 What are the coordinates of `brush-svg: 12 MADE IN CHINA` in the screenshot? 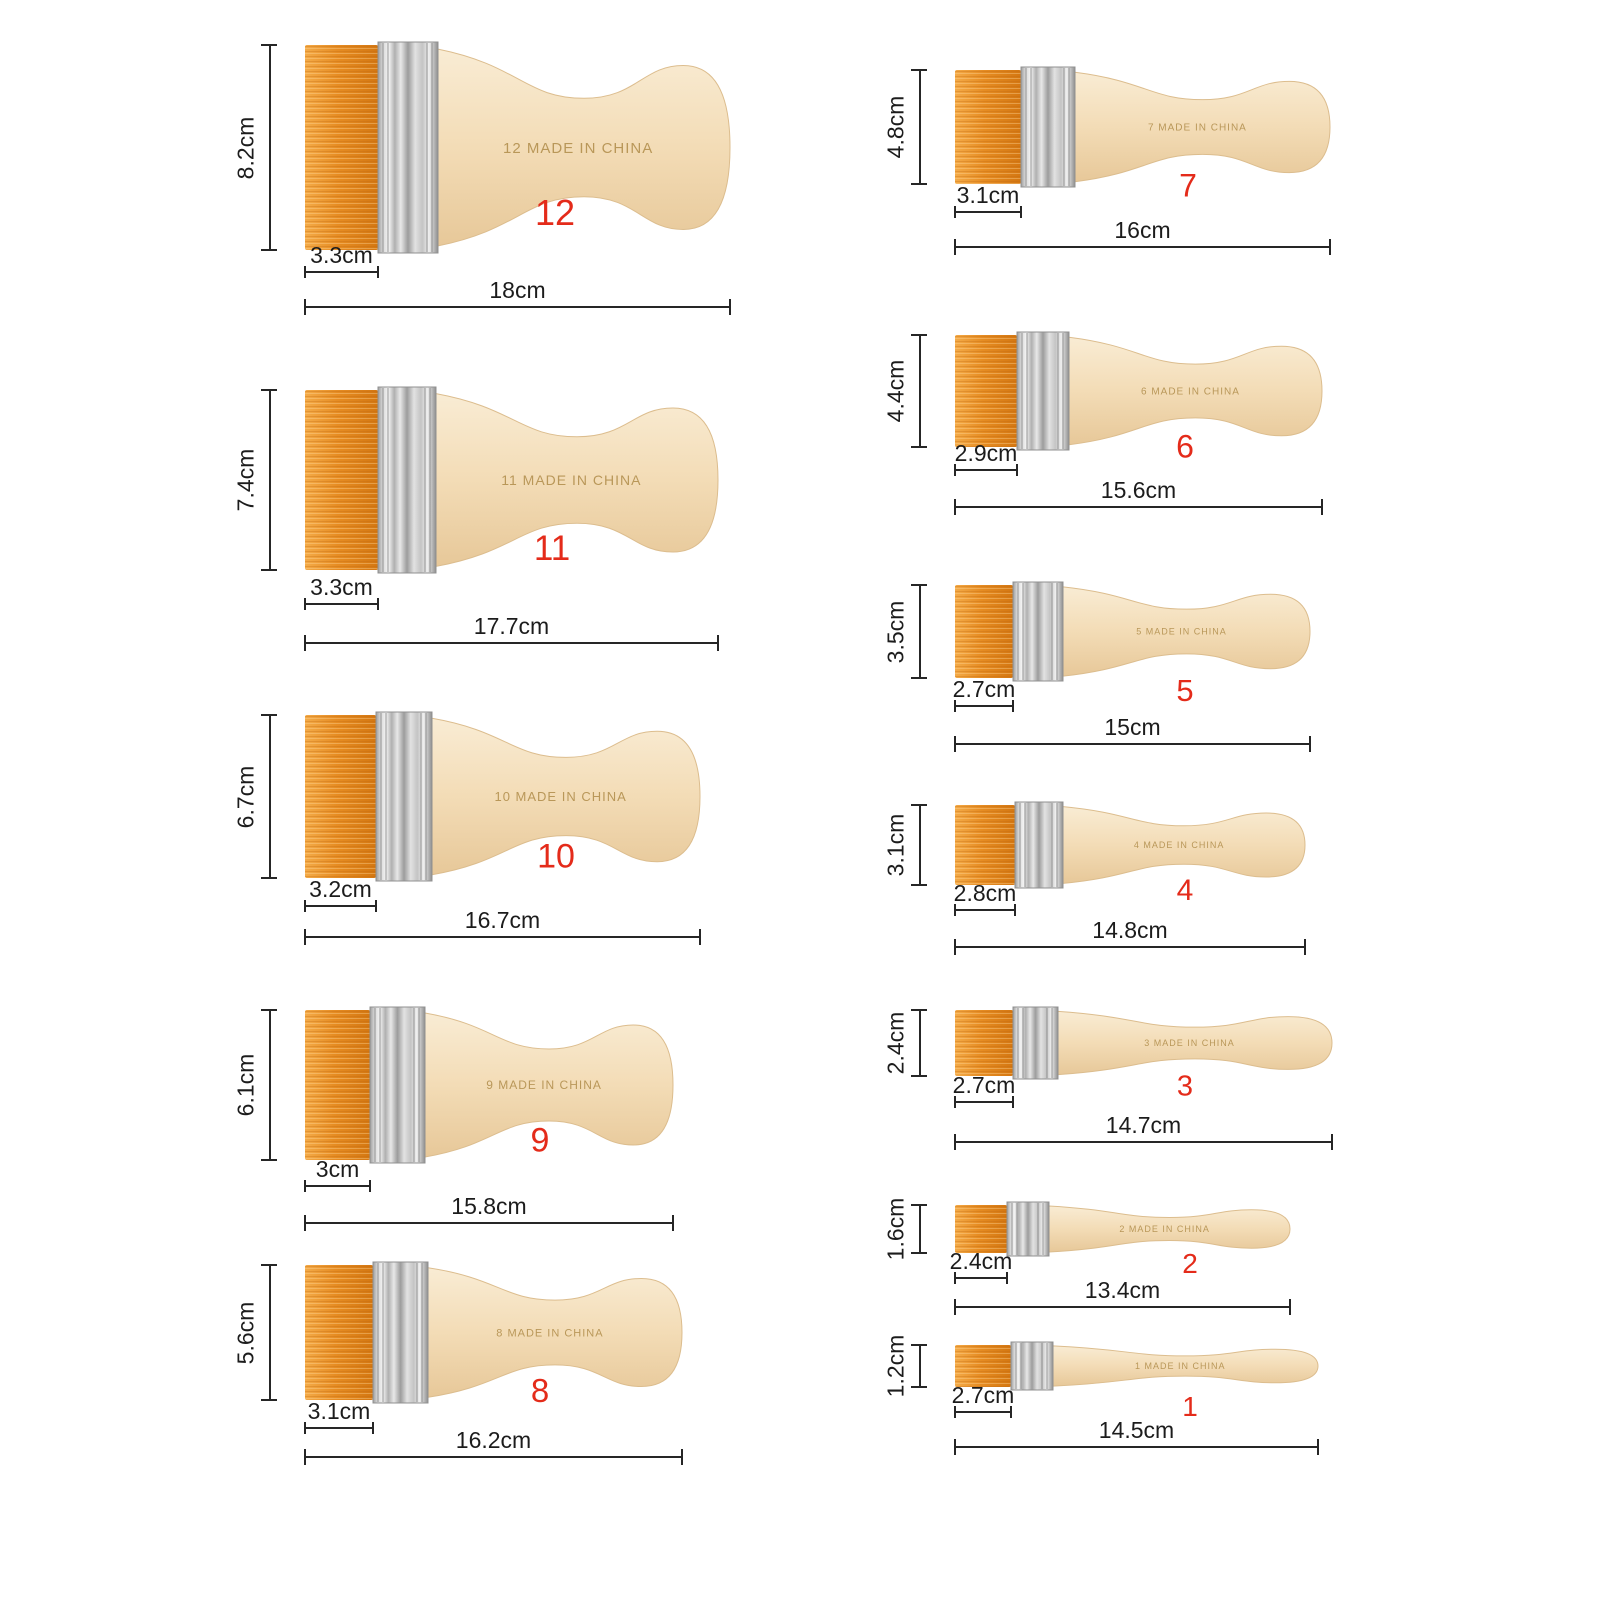 It's located at (518, 147).